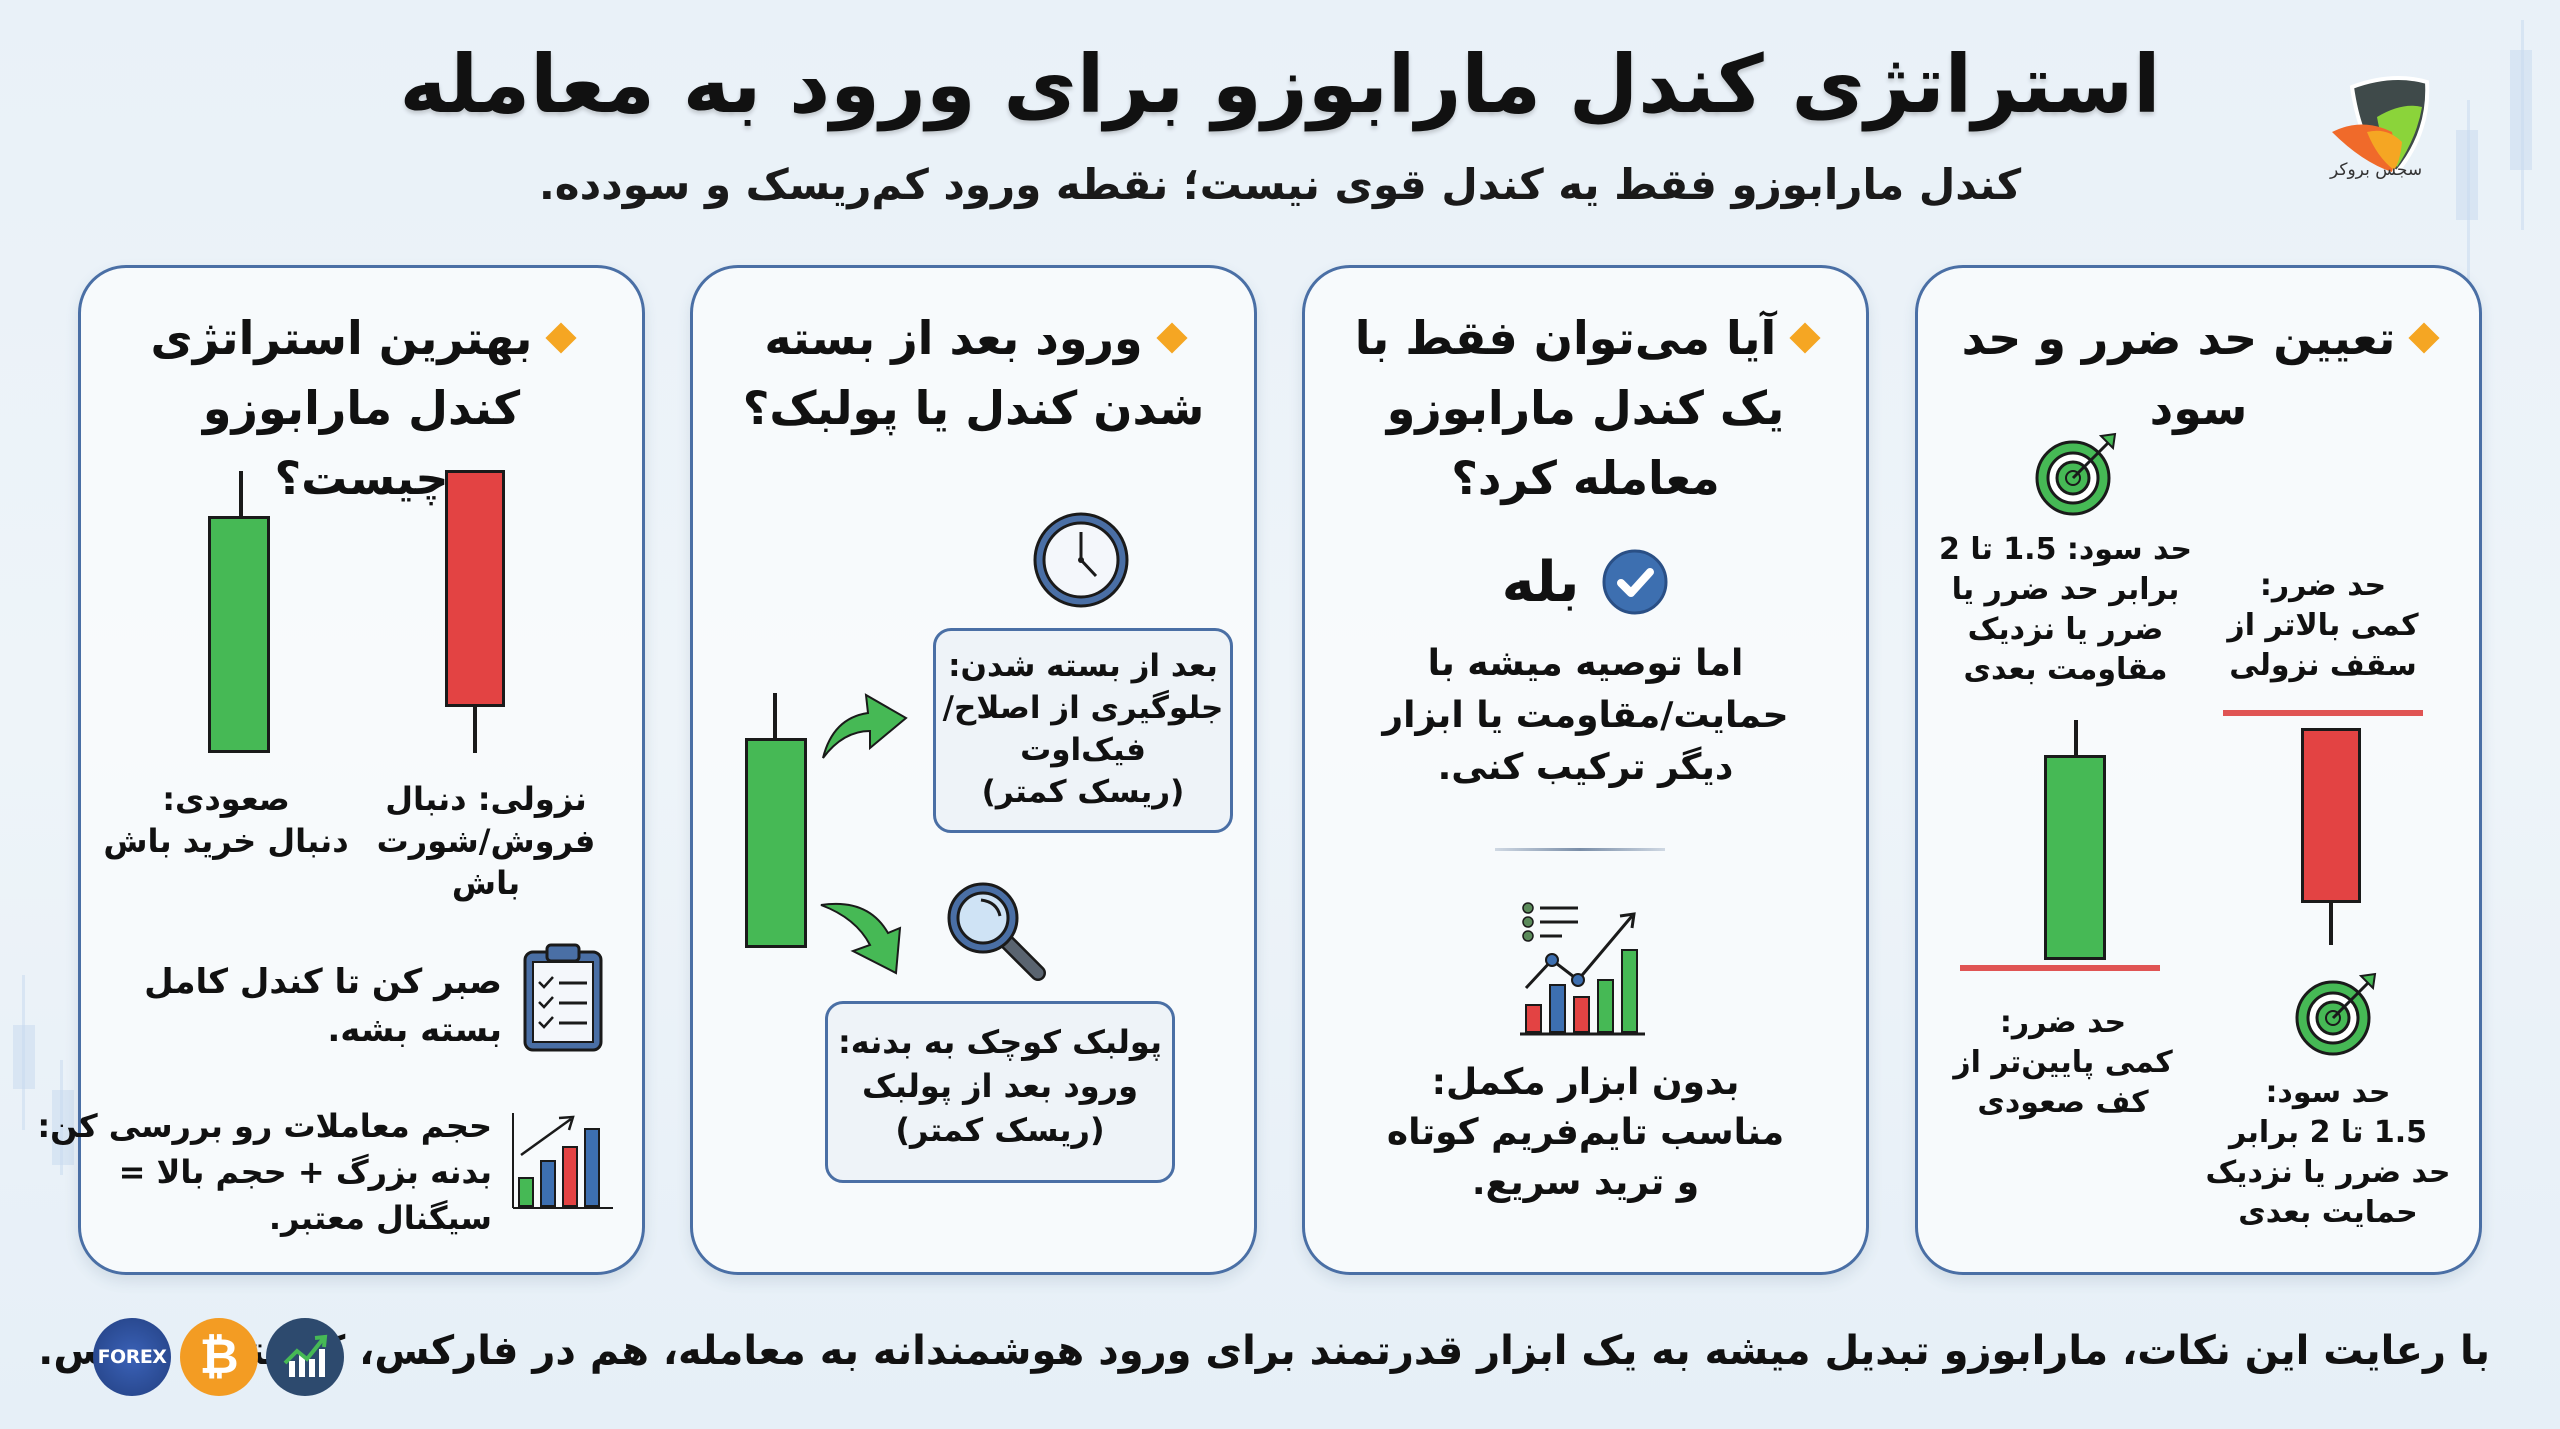  I want to click on card-title: تعیین حد ضرر و حد سود, so click(2198, 373).